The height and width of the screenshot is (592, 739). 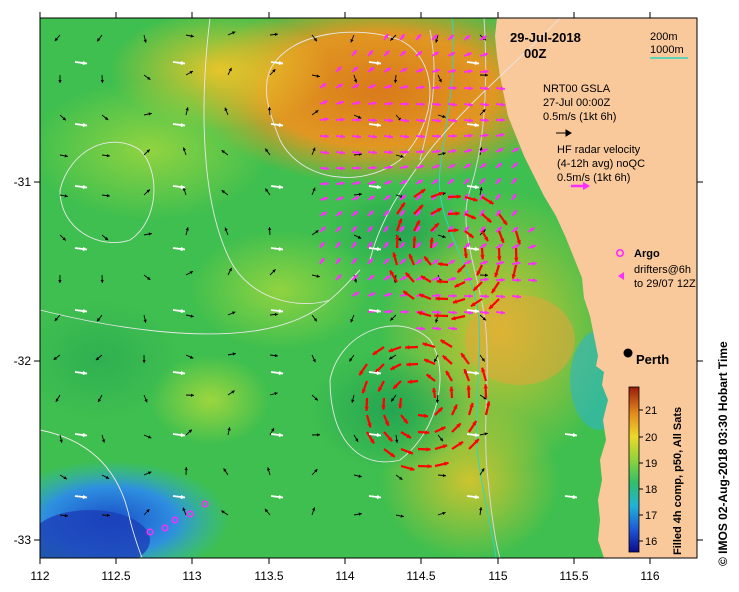 I want to click on isobath-1000m-label: 1000m, so click(x=667, y=50).